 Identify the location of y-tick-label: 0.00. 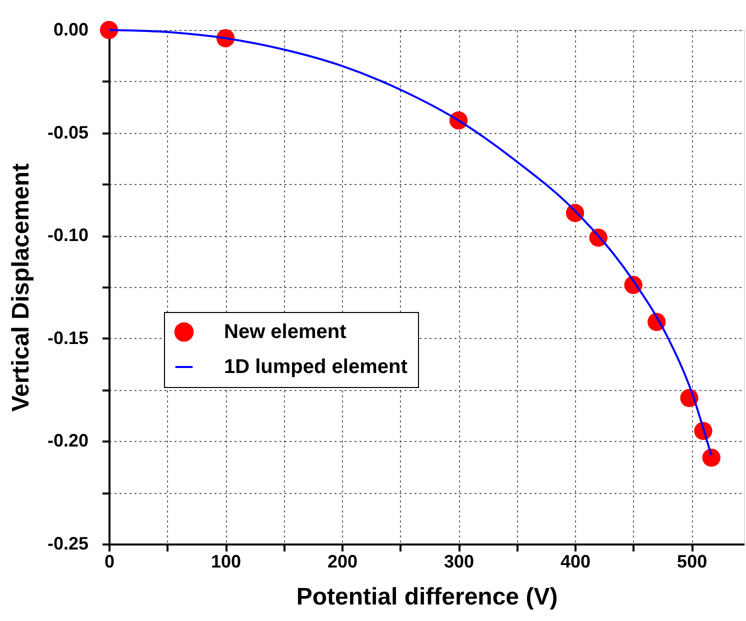
(70, 30).